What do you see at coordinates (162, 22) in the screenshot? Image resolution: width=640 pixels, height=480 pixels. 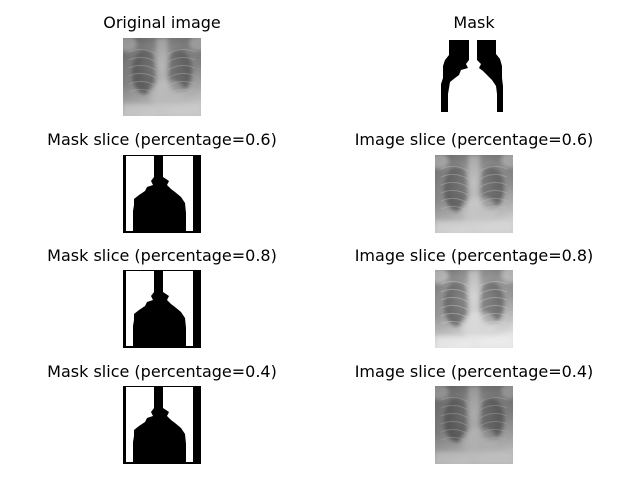 I see `panel-title-original-image: Original image` at bounding box center [162, 22].